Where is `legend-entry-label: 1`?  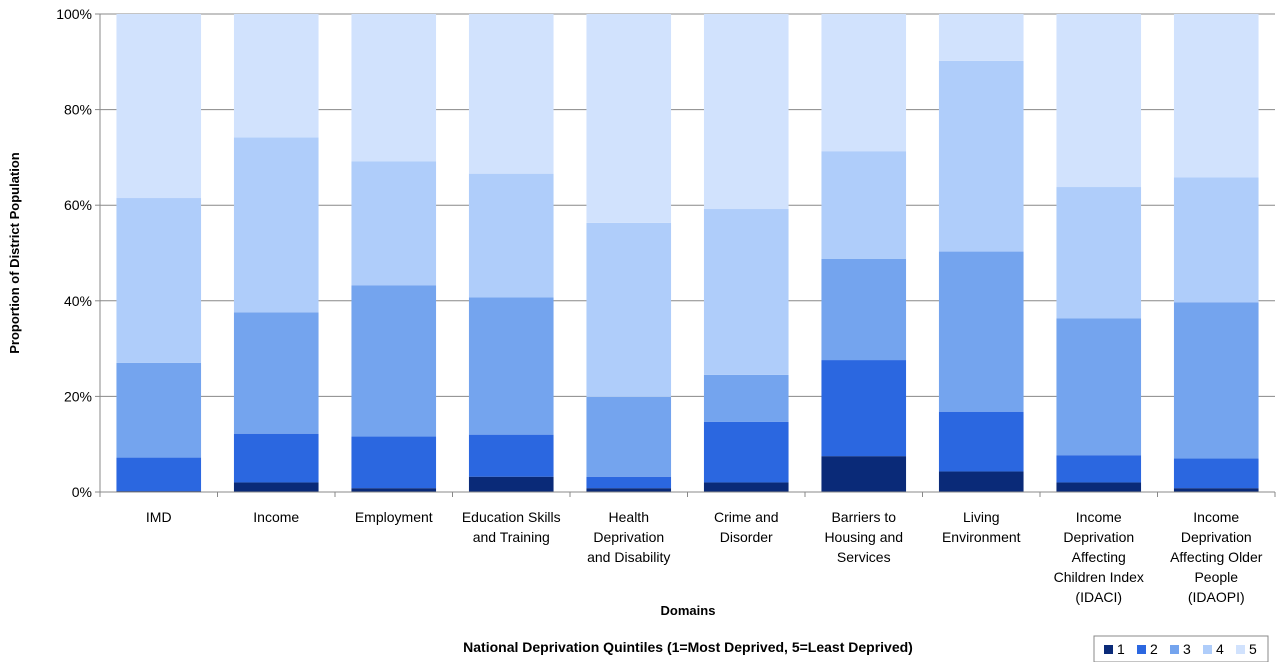 legend-entry-label: 1 is located at coordinates (1121, 649).